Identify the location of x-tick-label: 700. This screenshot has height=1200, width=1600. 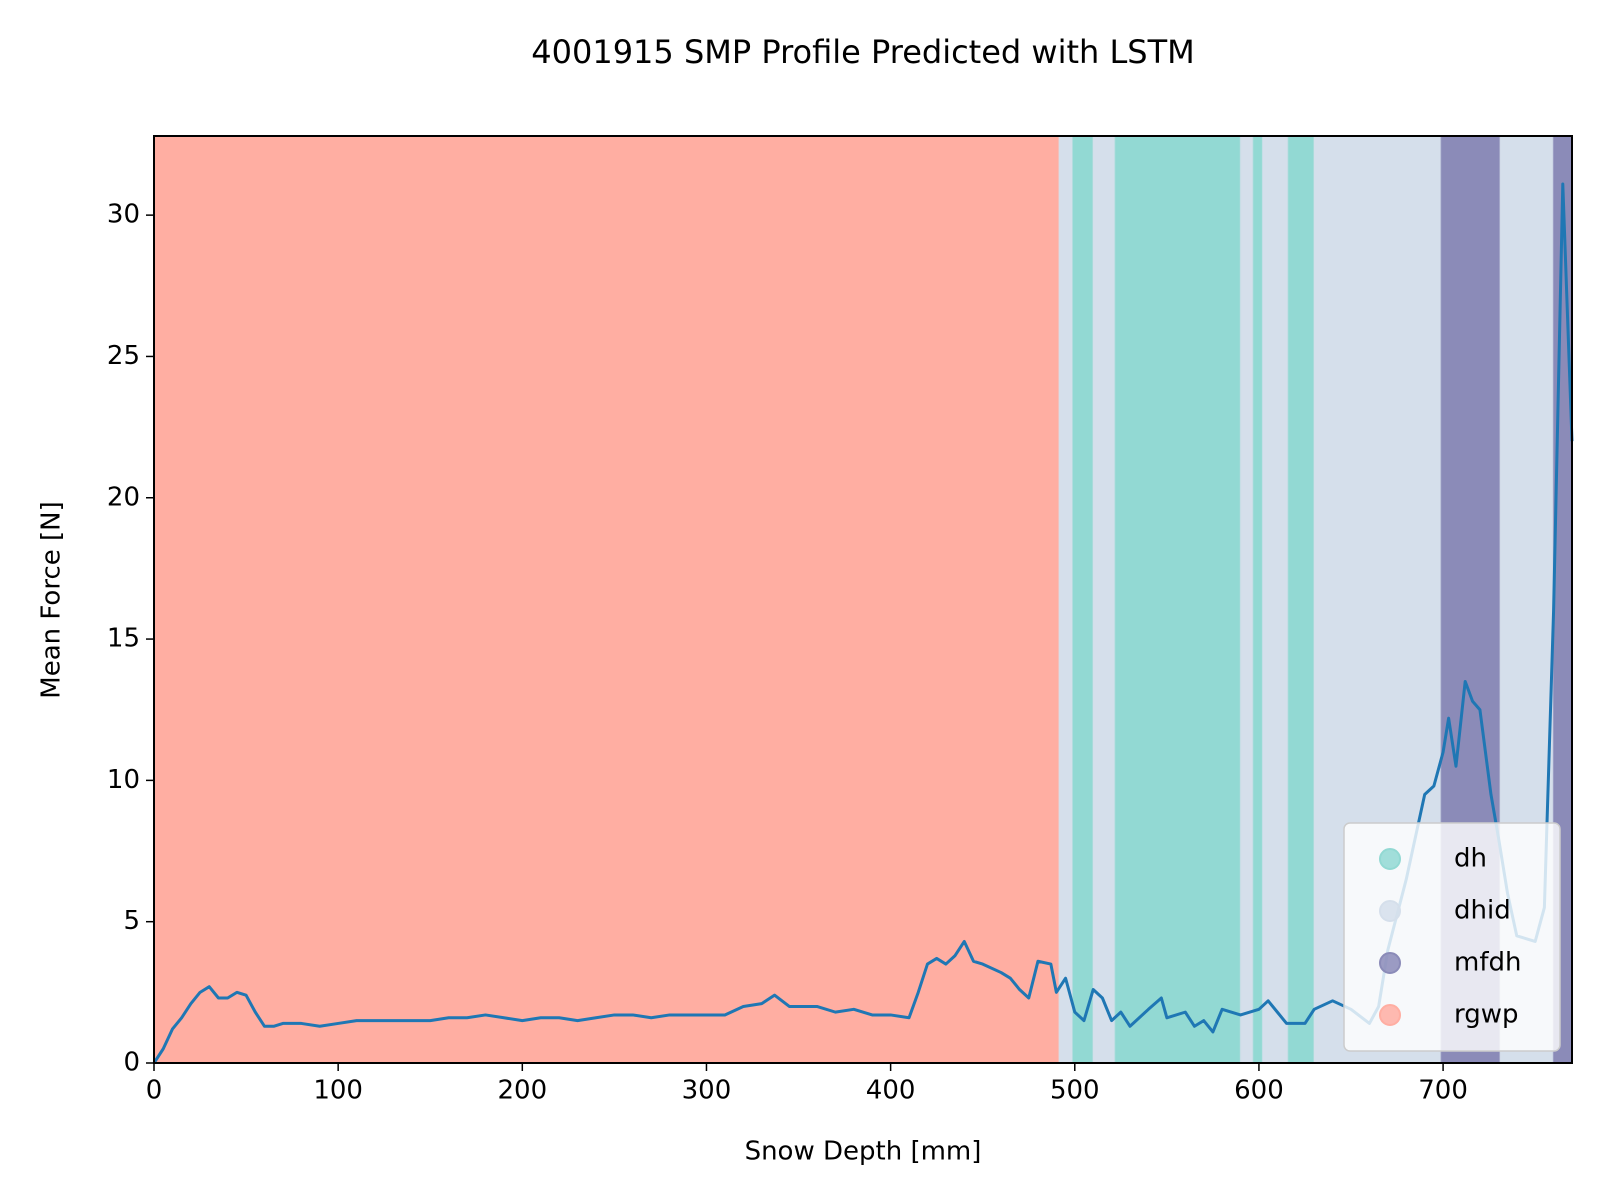
(1443, 1091).